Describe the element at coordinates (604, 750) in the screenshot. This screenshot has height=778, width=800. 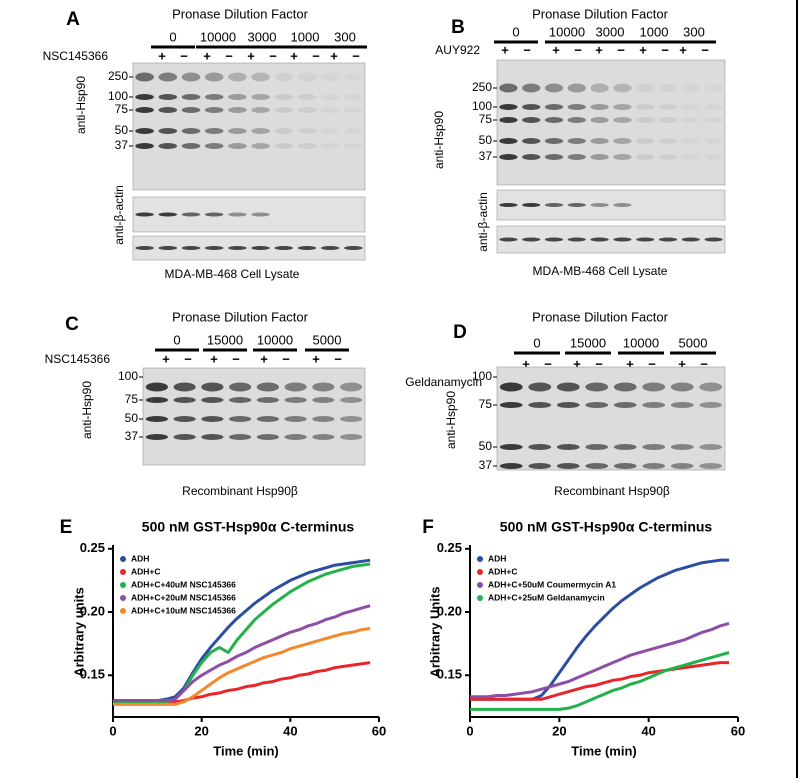
I see `x-axis-label: Time (min)` at that location.